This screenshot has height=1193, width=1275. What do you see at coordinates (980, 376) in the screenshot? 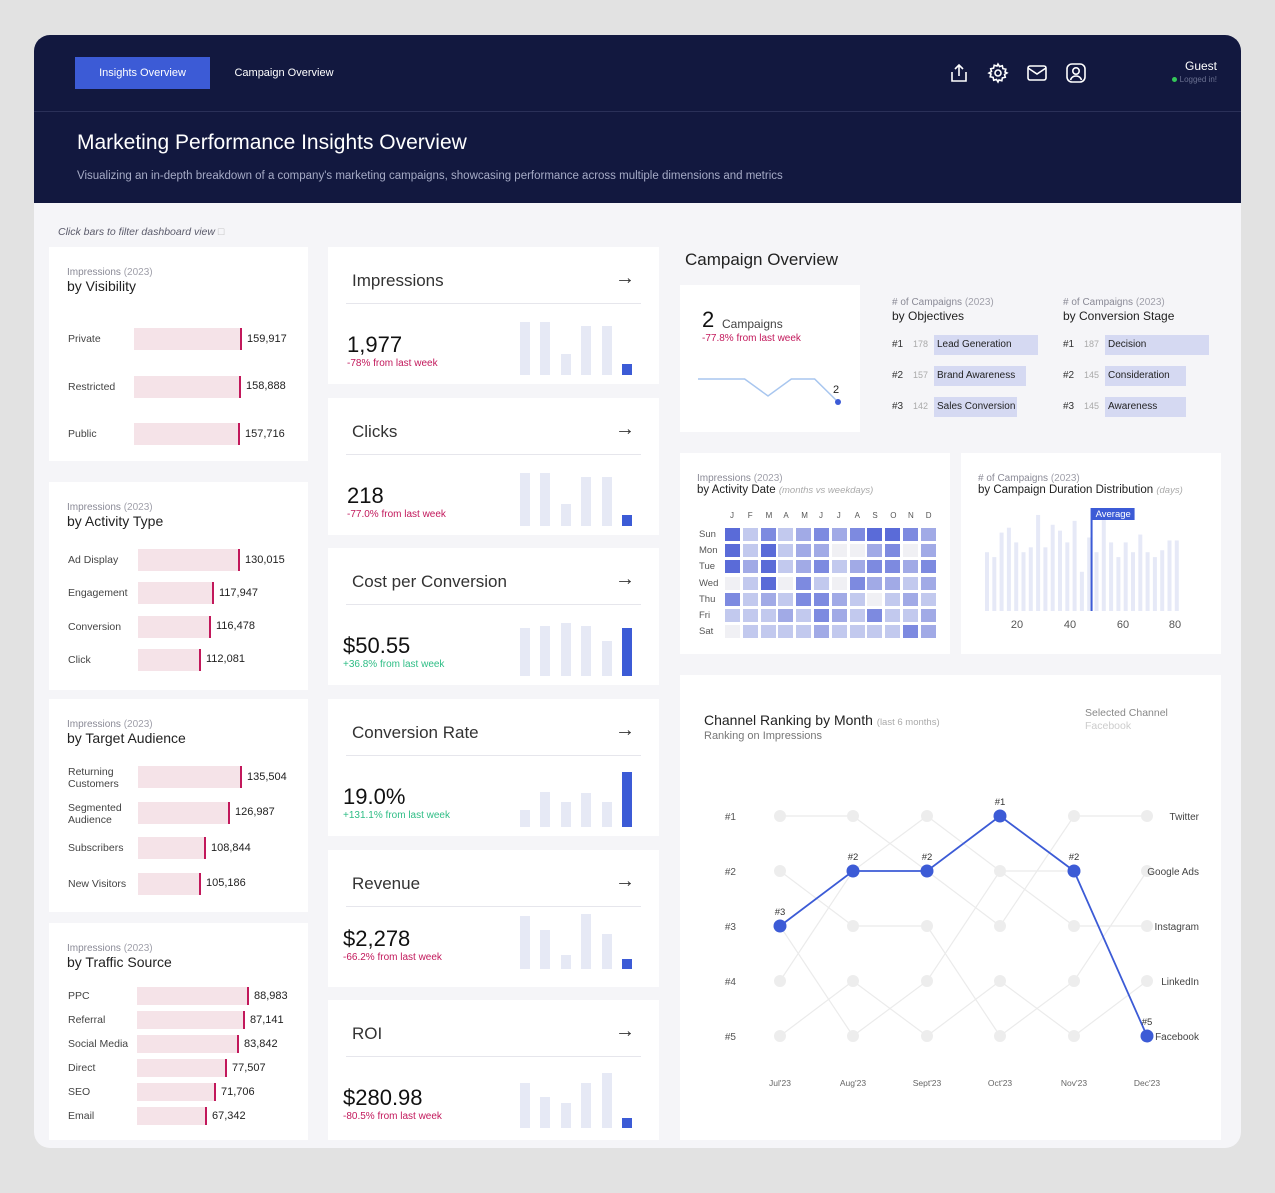
I see `rank-pill: Brand Awareness` at bounding box center [980, 376].